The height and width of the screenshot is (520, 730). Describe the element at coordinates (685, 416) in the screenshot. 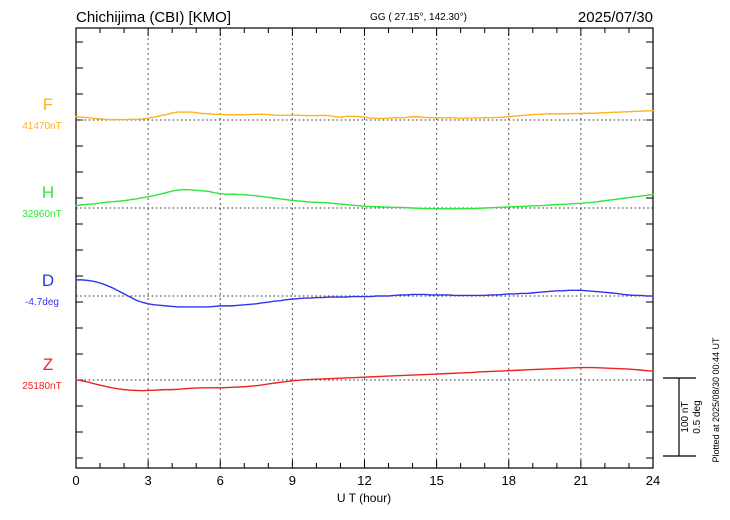

I see `scale-bar-nt-label: 100 nT` at that location.